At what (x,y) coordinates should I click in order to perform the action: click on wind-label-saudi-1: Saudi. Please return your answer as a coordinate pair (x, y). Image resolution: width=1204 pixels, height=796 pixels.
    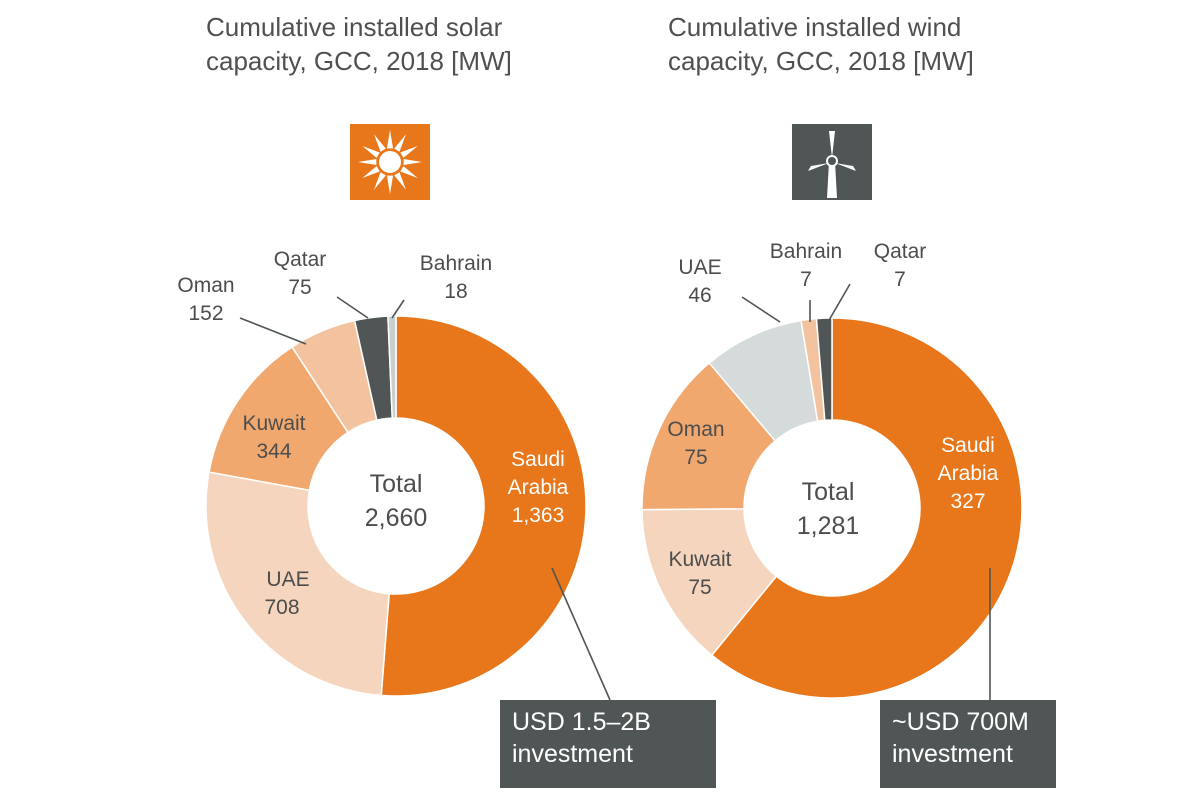
    Looking at the image, I should click on (968, 445).